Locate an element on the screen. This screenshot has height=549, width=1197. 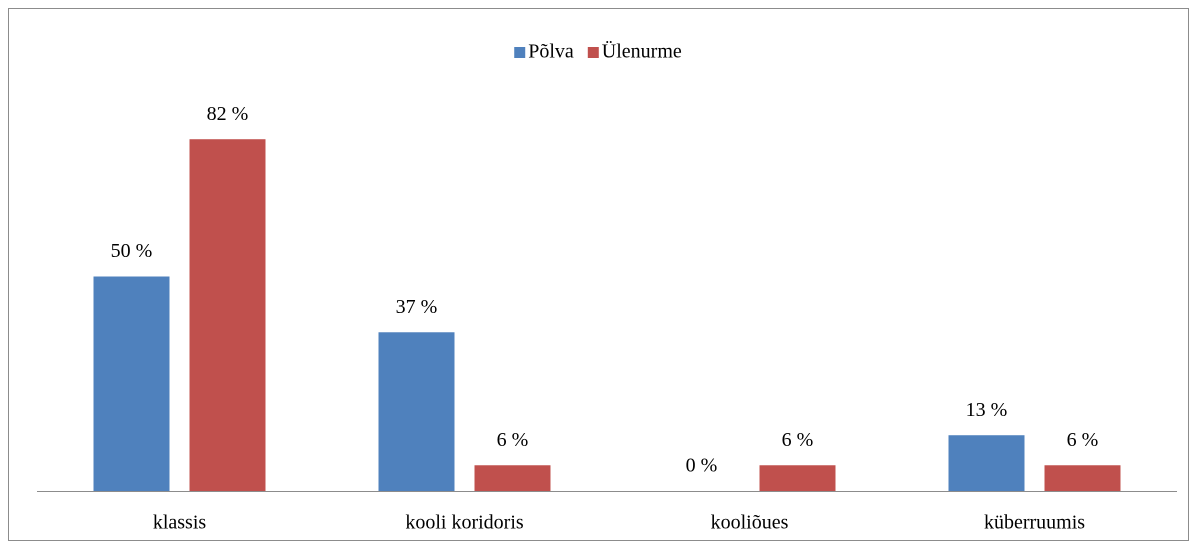
legend-label: Põlva is located at coordinates (551, 52).